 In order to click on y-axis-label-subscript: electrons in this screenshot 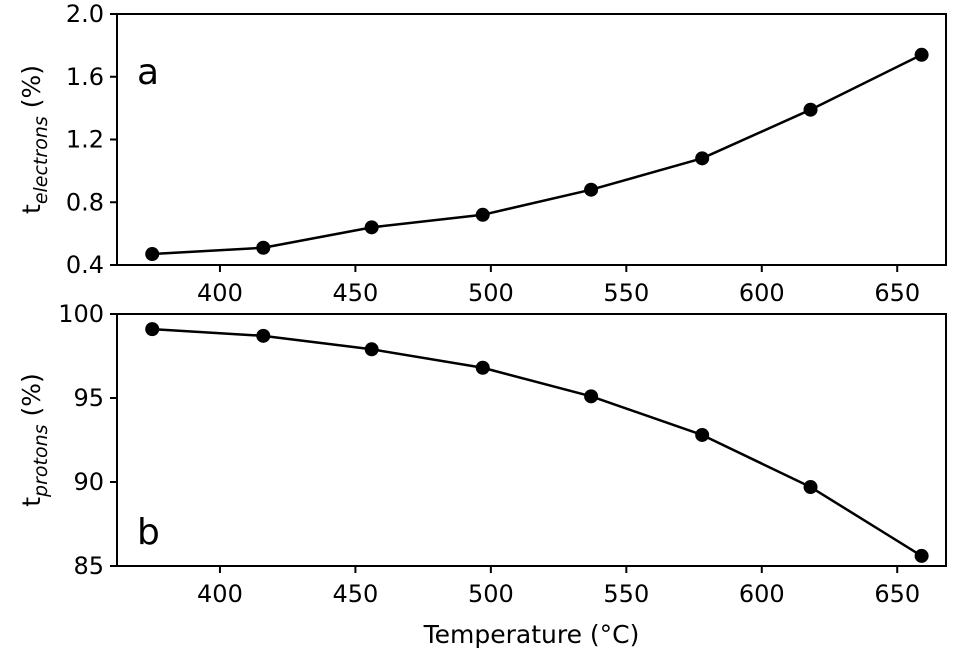, I will do `click(41, 160)`.